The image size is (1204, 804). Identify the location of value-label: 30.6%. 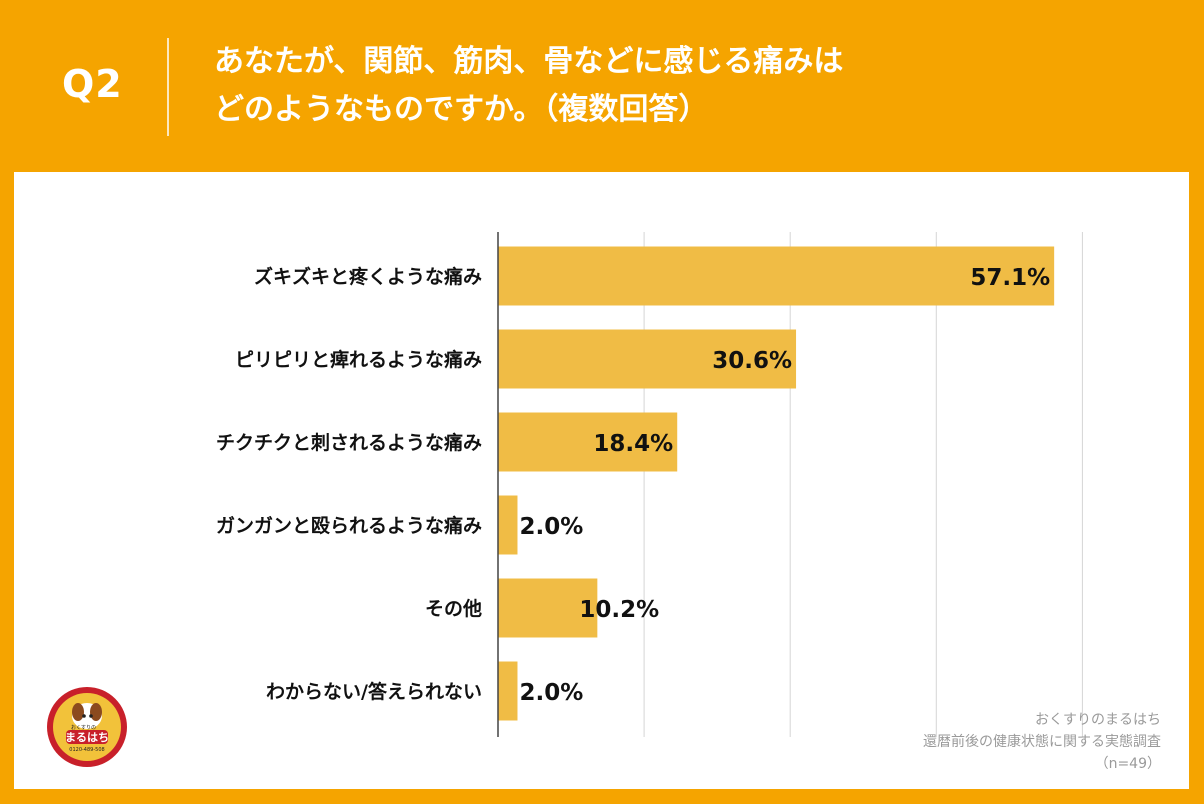
(752, 361).